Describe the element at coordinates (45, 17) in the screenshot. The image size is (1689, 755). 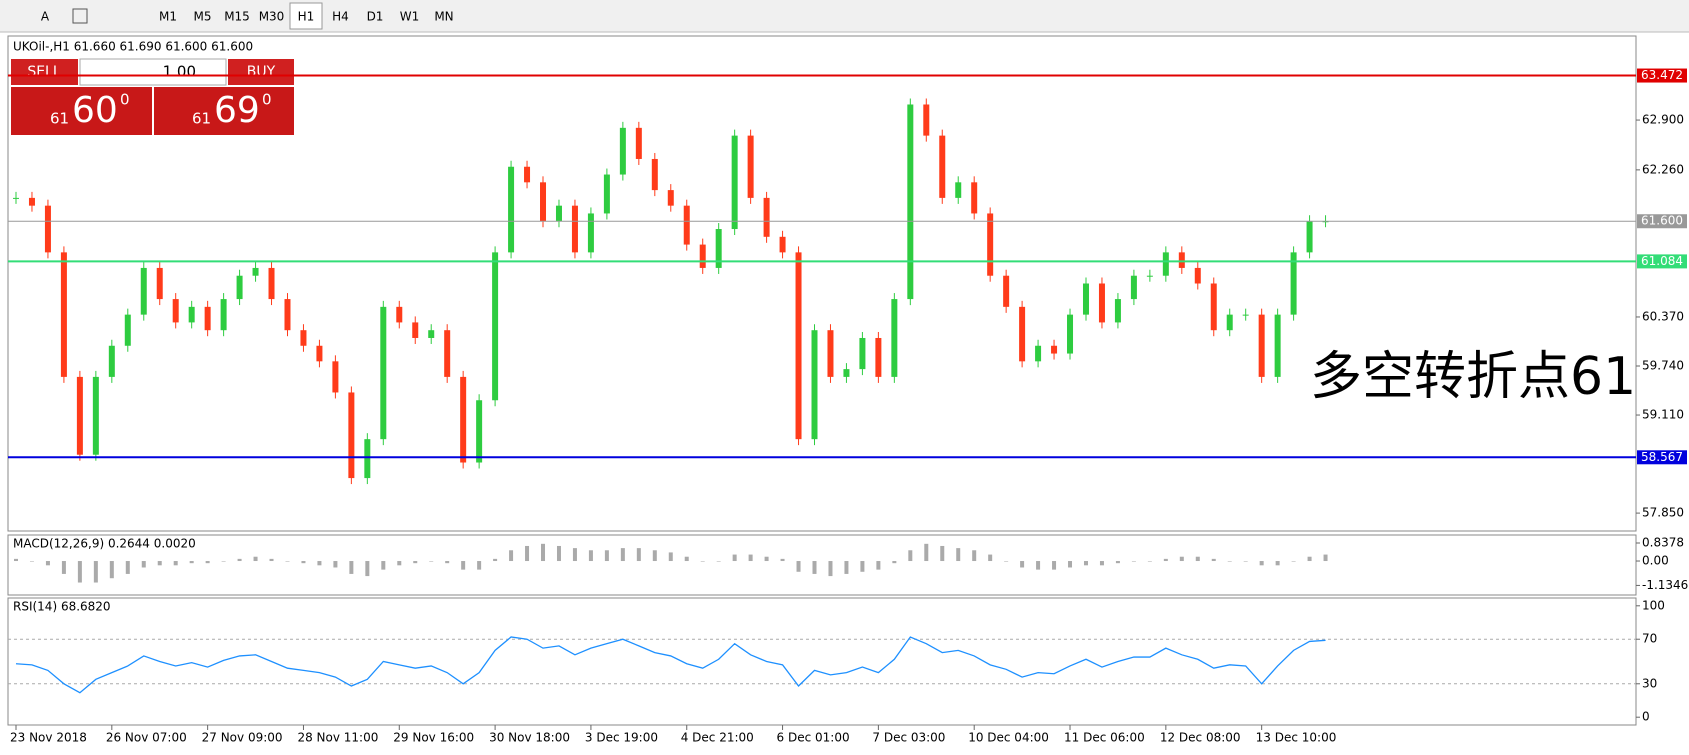
I see `text-tool: A` at that location.